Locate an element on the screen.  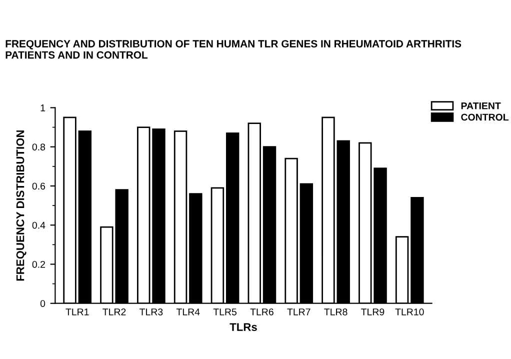
legend-label: PATIENT is located at coordinates (481, 106).